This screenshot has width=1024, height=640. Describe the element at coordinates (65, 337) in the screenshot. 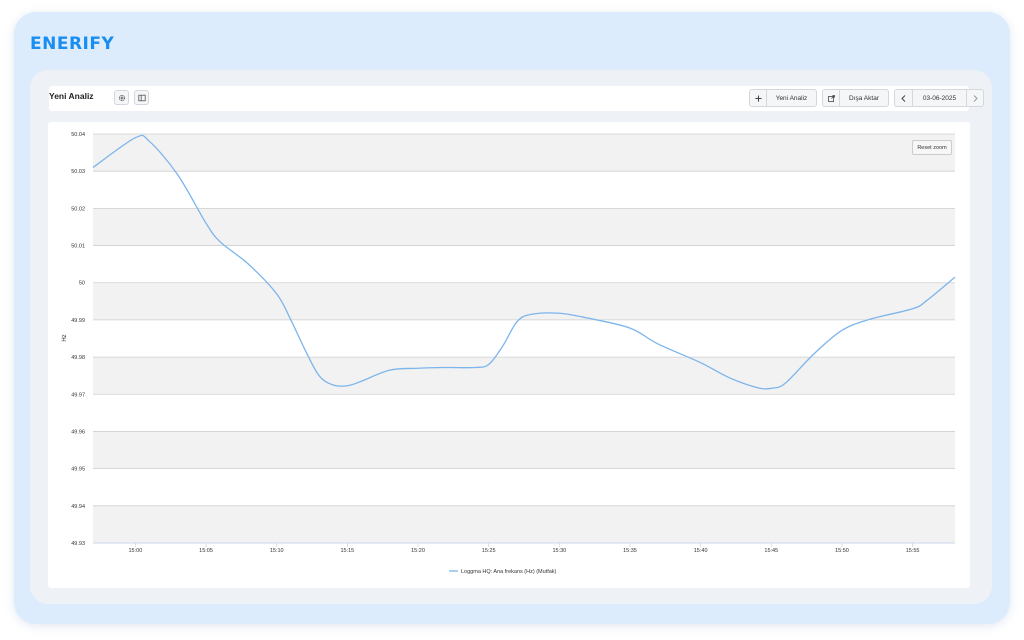

I see `y-axis-title: Hz` at that location.